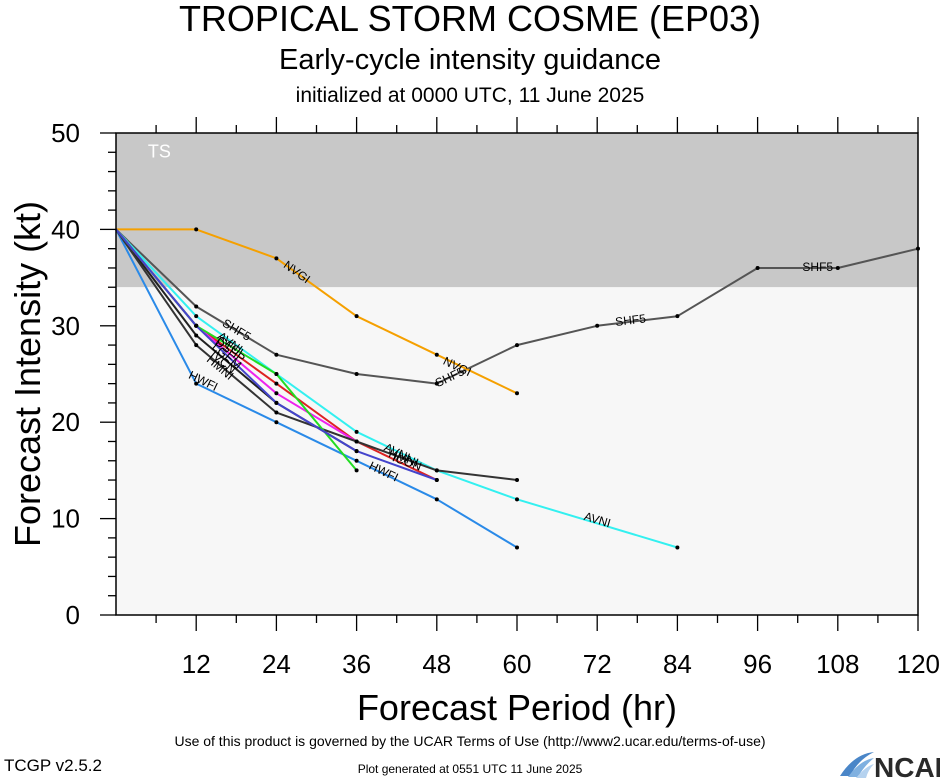  I want to click on x-axis-label: Forecast Period (hr), so click(517, 707).